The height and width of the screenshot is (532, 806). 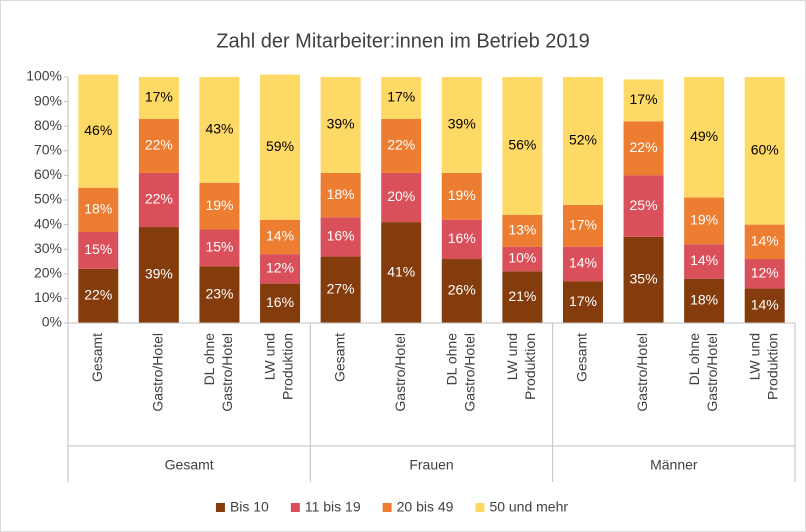 What do you see at coordinates (48, 150) in the screenshot?
I see `y-tick-label: 70%` at bounding box center [48, 150].